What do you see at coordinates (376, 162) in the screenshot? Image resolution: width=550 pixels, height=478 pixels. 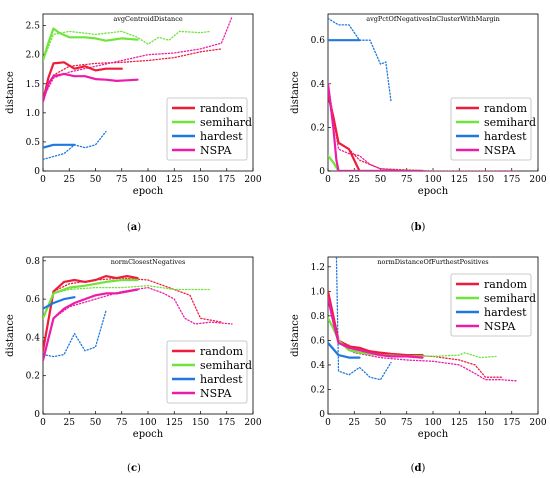 I see `series-line-semihard-solid` at bounding box center [376, 162].